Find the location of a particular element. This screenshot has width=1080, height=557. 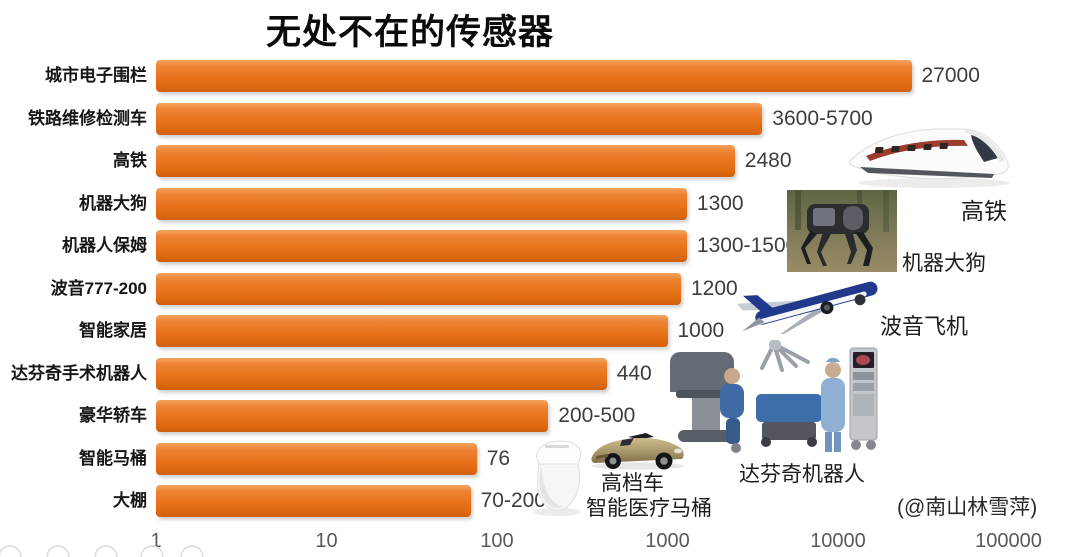

davinci-annotation-label: 达芬奇机器人 is located at coordinates (802, 474).